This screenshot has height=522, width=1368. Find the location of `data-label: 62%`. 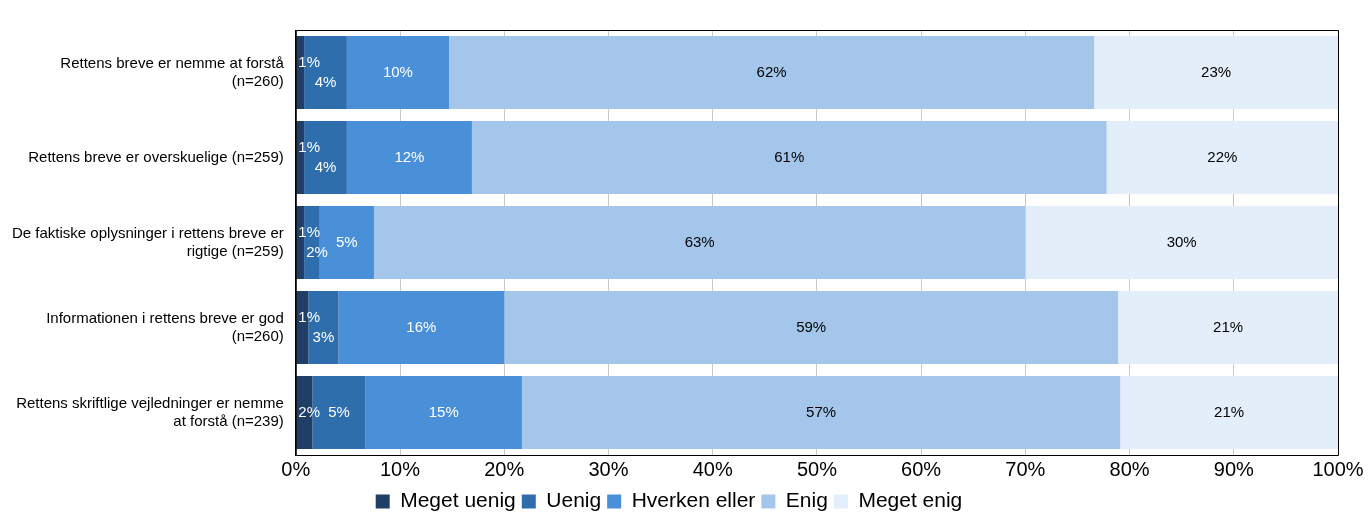

data-label: 62% is located at coordinates (771, 71).